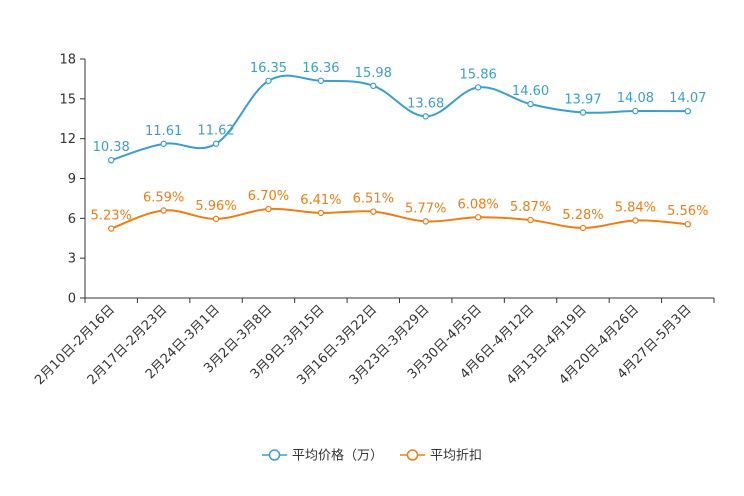  Describe the element at coordinates (72, 299) in the screenshot. I see `y-tick-label: 0` at that location.